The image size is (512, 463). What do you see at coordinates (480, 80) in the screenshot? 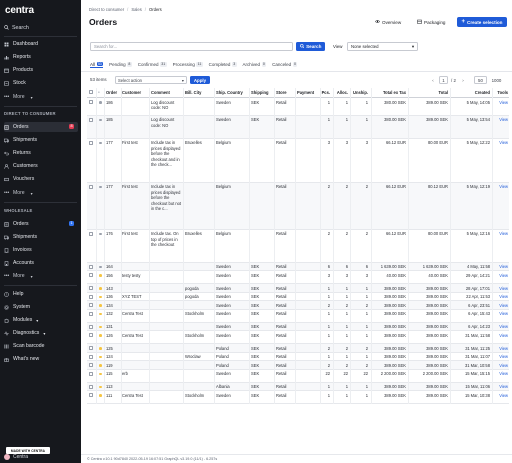
I see `per-page-50: 50` at bounding box center [480, 80].